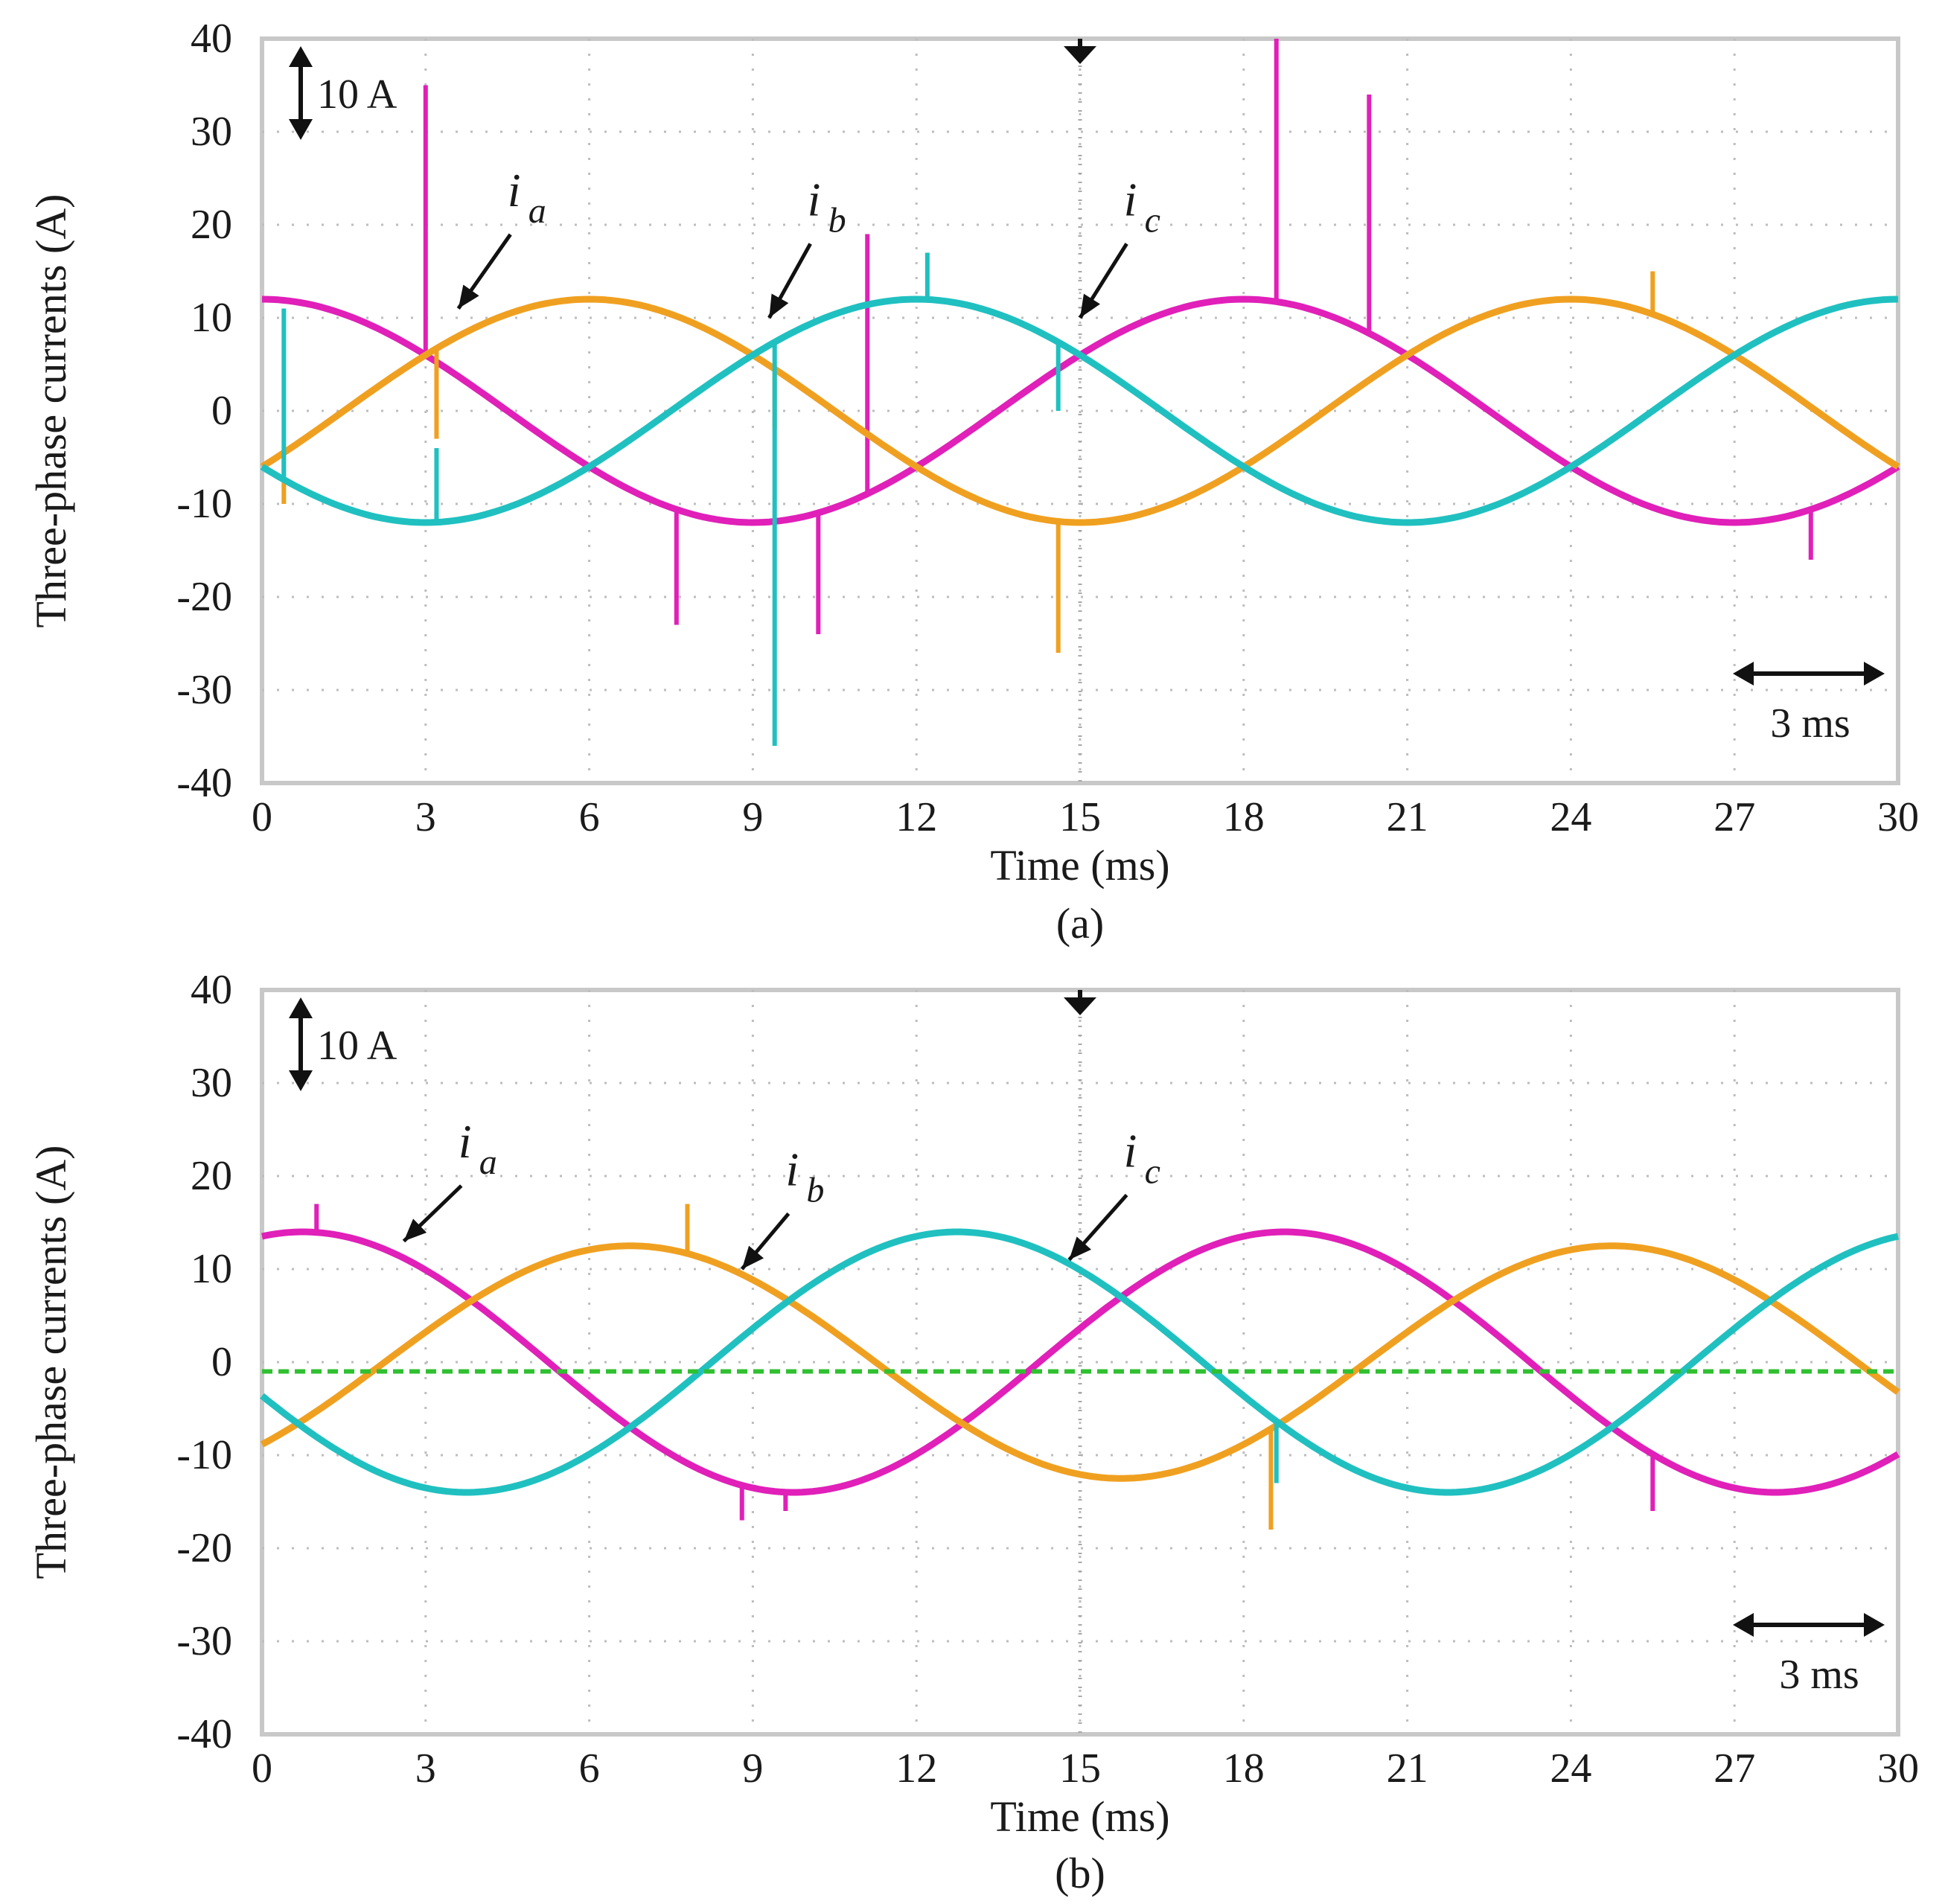  Describe the element at coordinates (1079, 1816) in the screenshot. I see `x-axis-title-b: Time (ms)` at that location.